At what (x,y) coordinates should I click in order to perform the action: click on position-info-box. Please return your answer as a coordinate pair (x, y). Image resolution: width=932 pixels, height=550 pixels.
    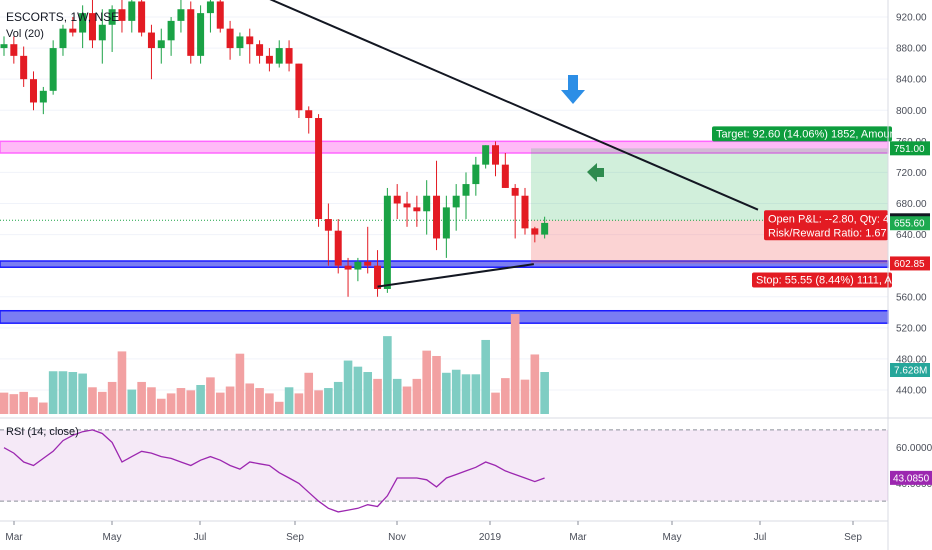
    Looking at the image, I should click on (826, 225).